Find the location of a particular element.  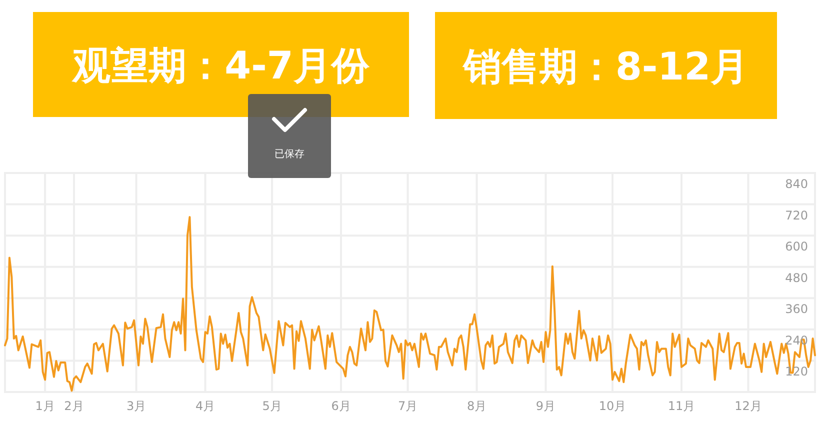

x-tick-label: 11月 is located at coordinates (682, 406).